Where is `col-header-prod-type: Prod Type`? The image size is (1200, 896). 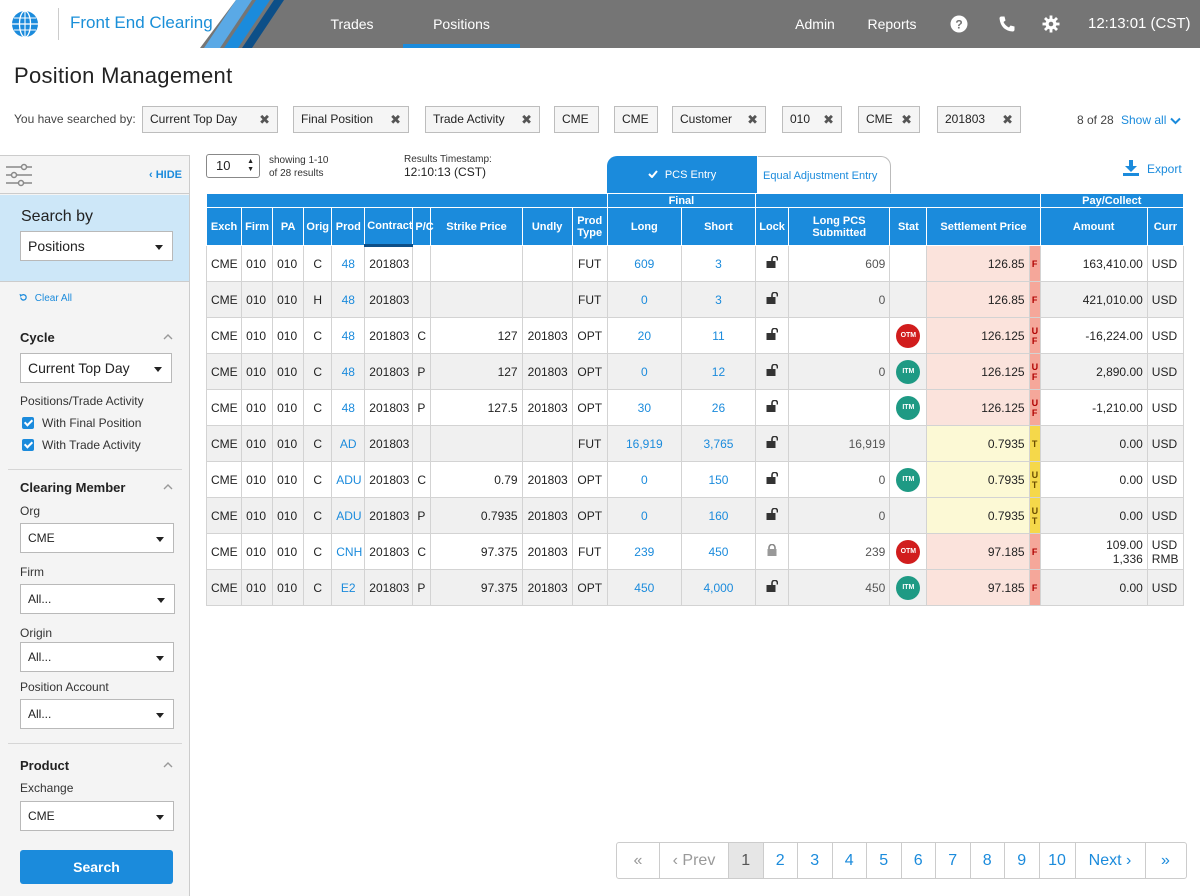
col-header-prod-type: Prod Type is located at coordinates (589, 226).